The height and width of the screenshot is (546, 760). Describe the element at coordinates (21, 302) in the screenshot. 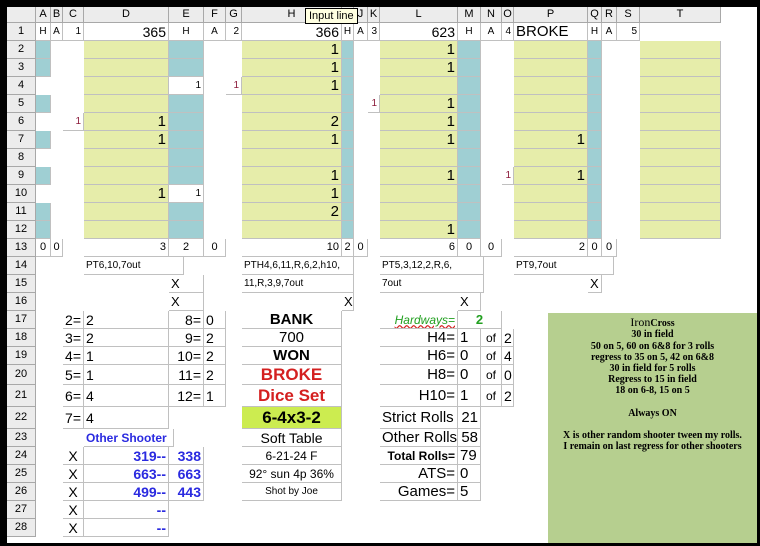

I see `row-header-16: 16` at that location.